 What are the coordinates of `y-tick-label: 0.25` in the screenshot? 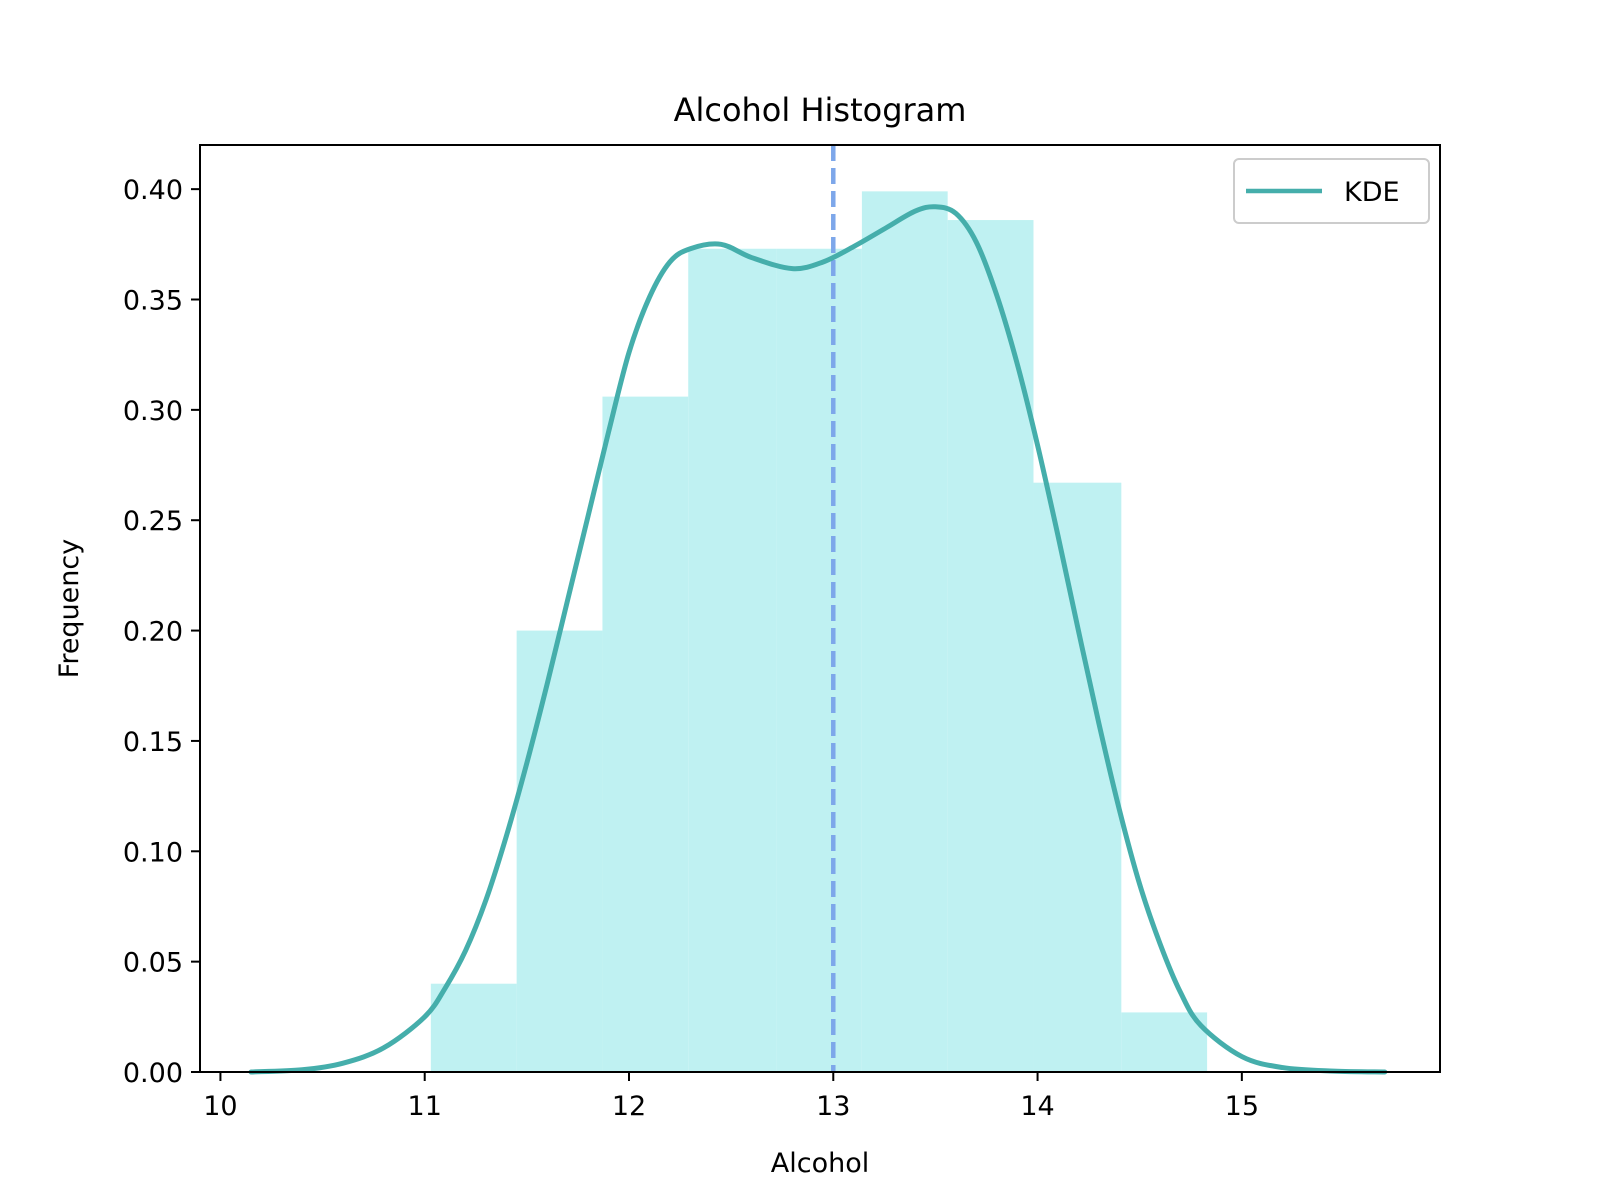 It's located at (153, 521).